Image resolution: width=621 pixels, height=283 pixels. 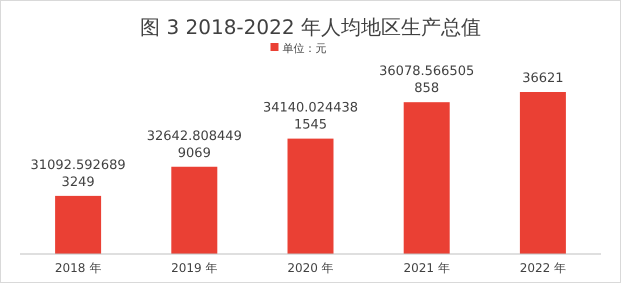 I want to click on x-tick-label: 2019 年, so click(x=194, y=268).